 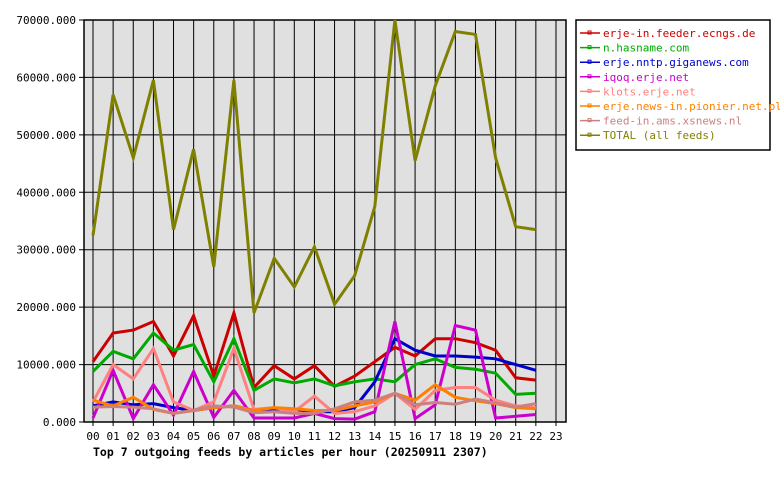 I want to click on x-tick-label: 07, so click(x=233, y=436).